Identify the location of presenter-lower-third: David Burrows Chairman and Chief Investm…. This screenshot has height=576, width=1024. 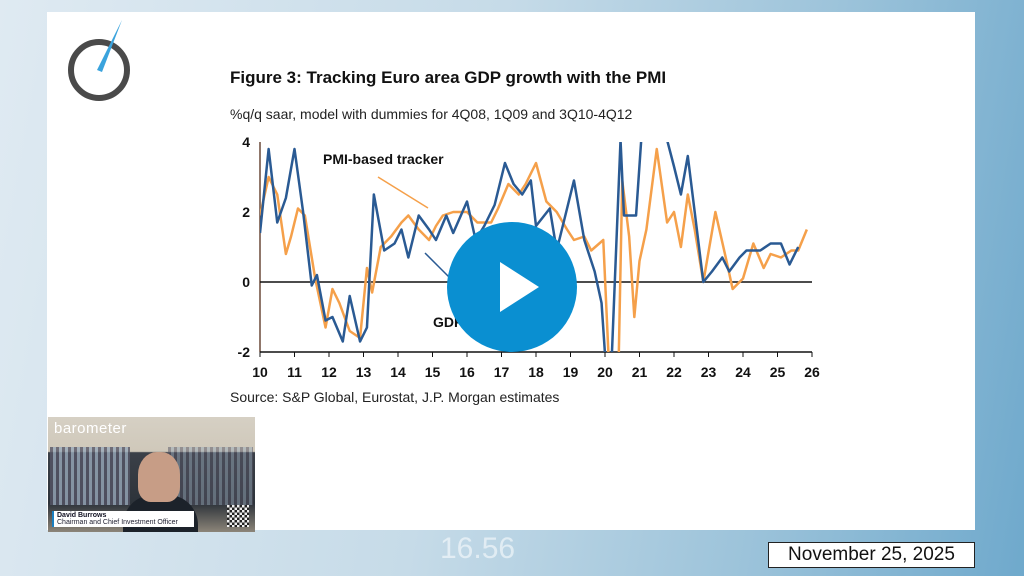
(123, 519).